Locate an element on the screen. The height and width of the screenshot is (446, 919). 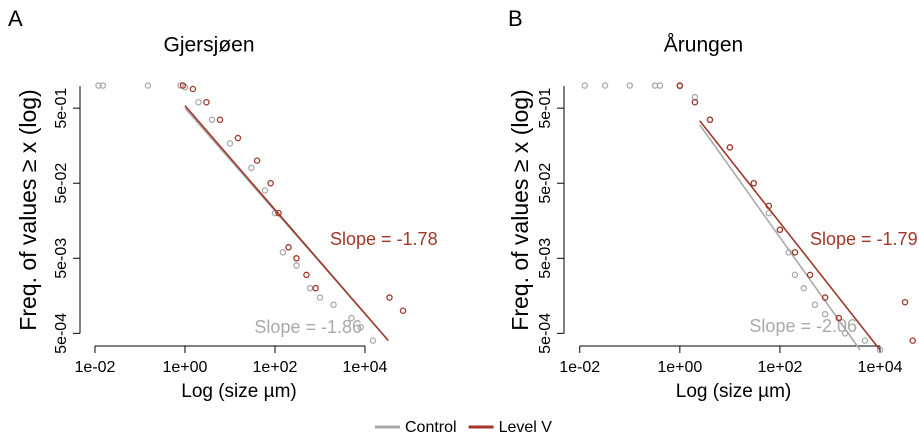
chart-title: Årungen is located at coordinates (703, 45).